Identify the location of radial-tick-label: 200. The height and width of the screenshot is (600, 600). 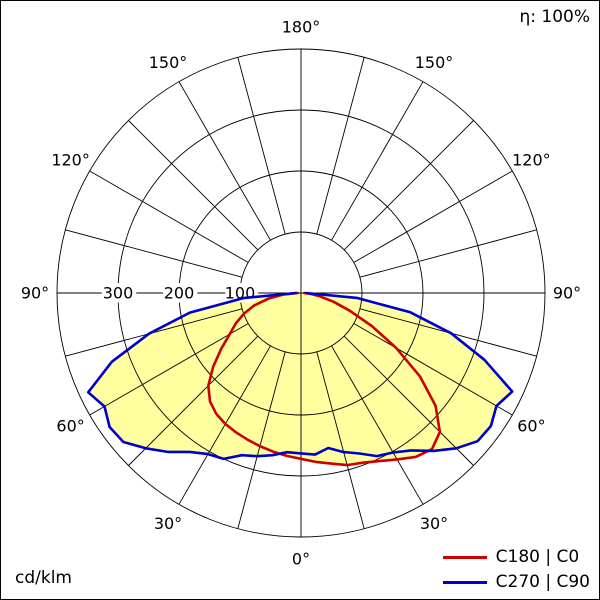
(179, 293).